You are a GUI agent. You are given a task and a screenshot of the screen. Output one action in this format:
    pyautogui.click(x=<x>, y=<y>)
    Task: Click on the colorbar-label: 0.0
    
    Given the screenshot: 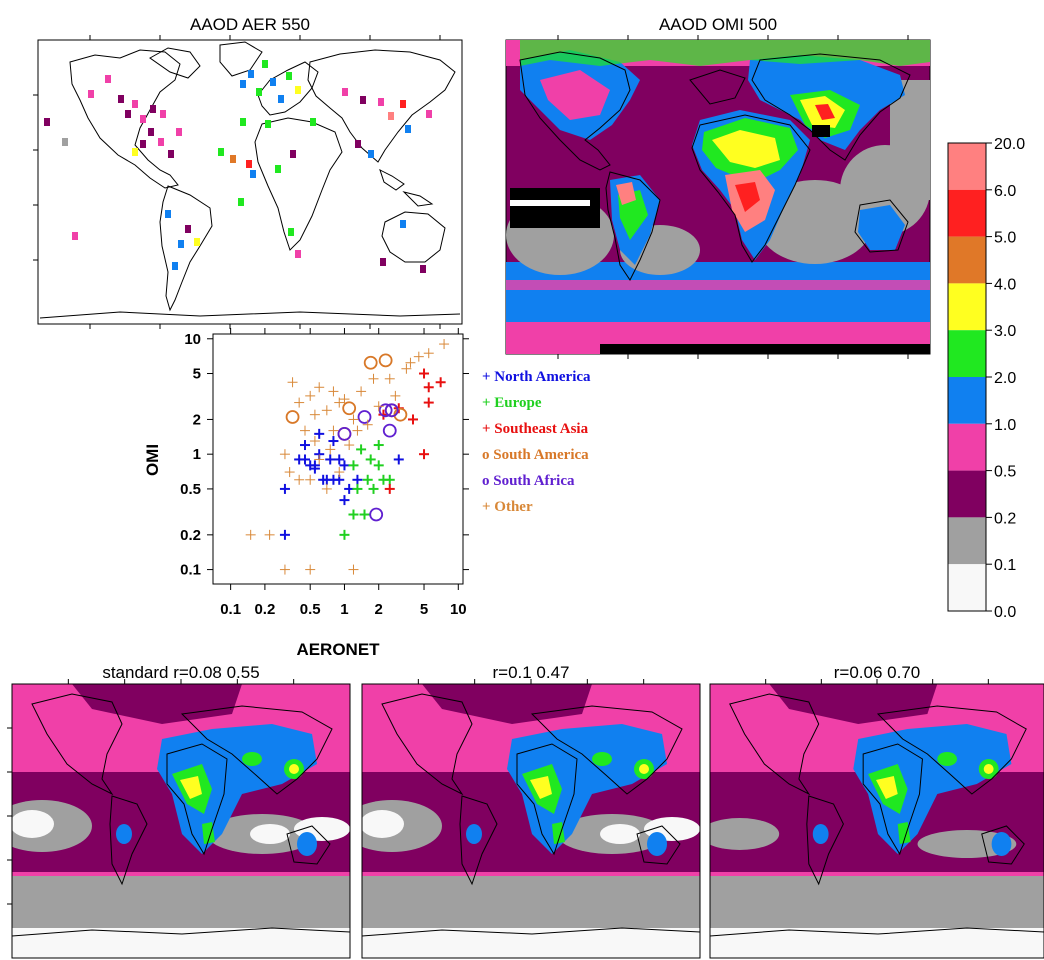 What is the action you would take?
    pyautogui.click(x=1005, y=612)
    